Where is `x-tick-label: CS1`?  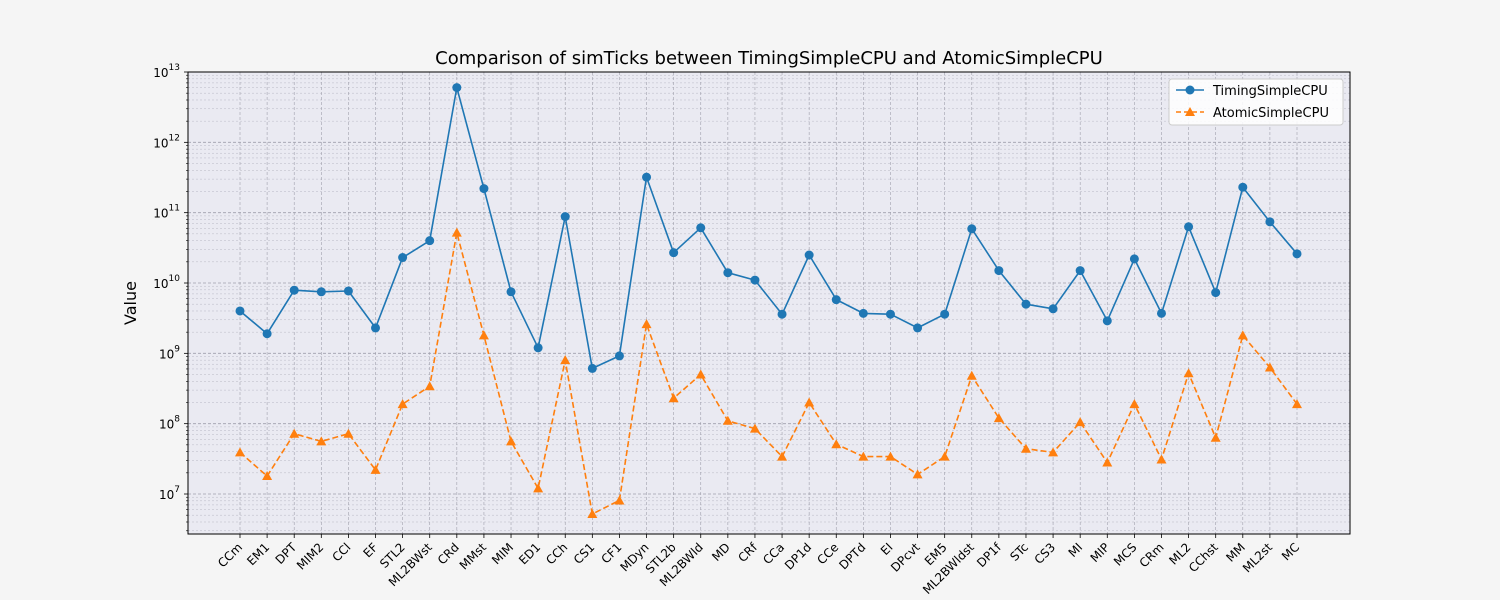 x-tick-label: CS1 is located at coordinates (584, 553).